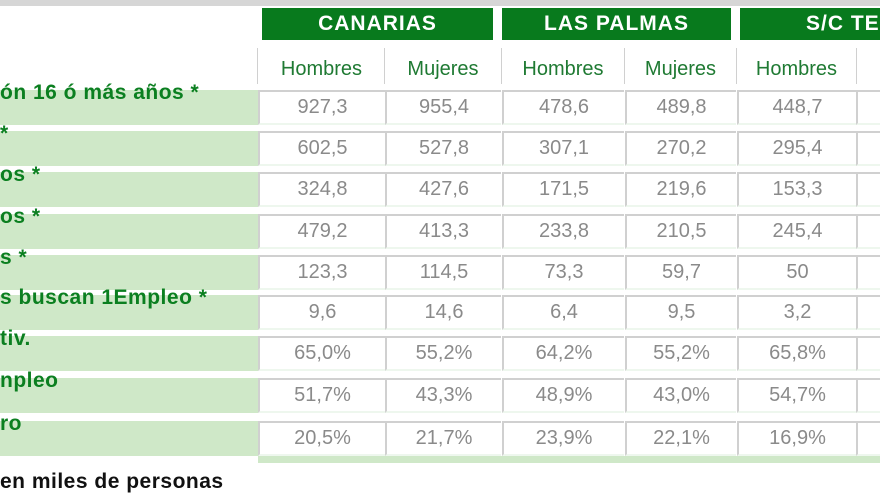  I want to click on table-cell: 20,5%, so click(321, 438).